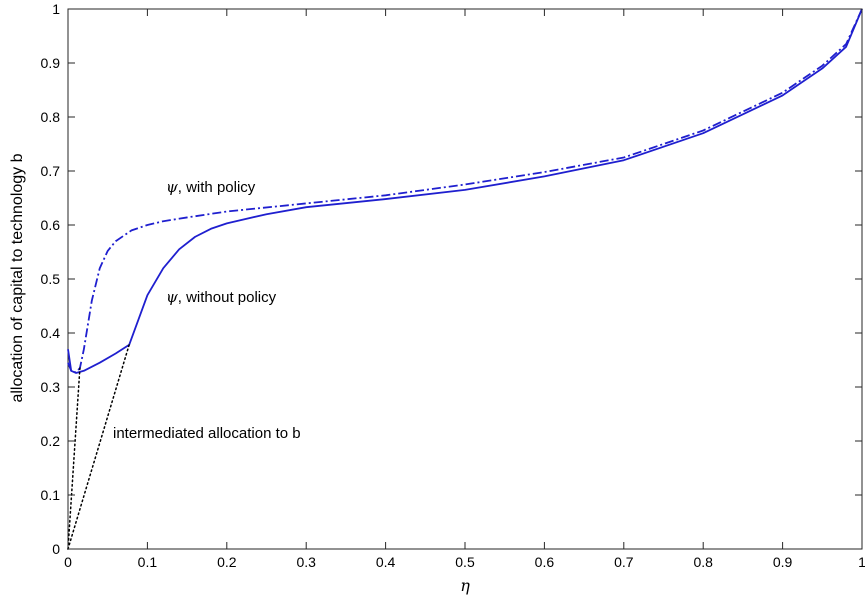 Image resolution: width=865 pixels, height=600 pixels. Describe the element at coordinates (207, 433) in the screenshot. I see `annotation-intermediated: intermediated allocation to b` at that location.